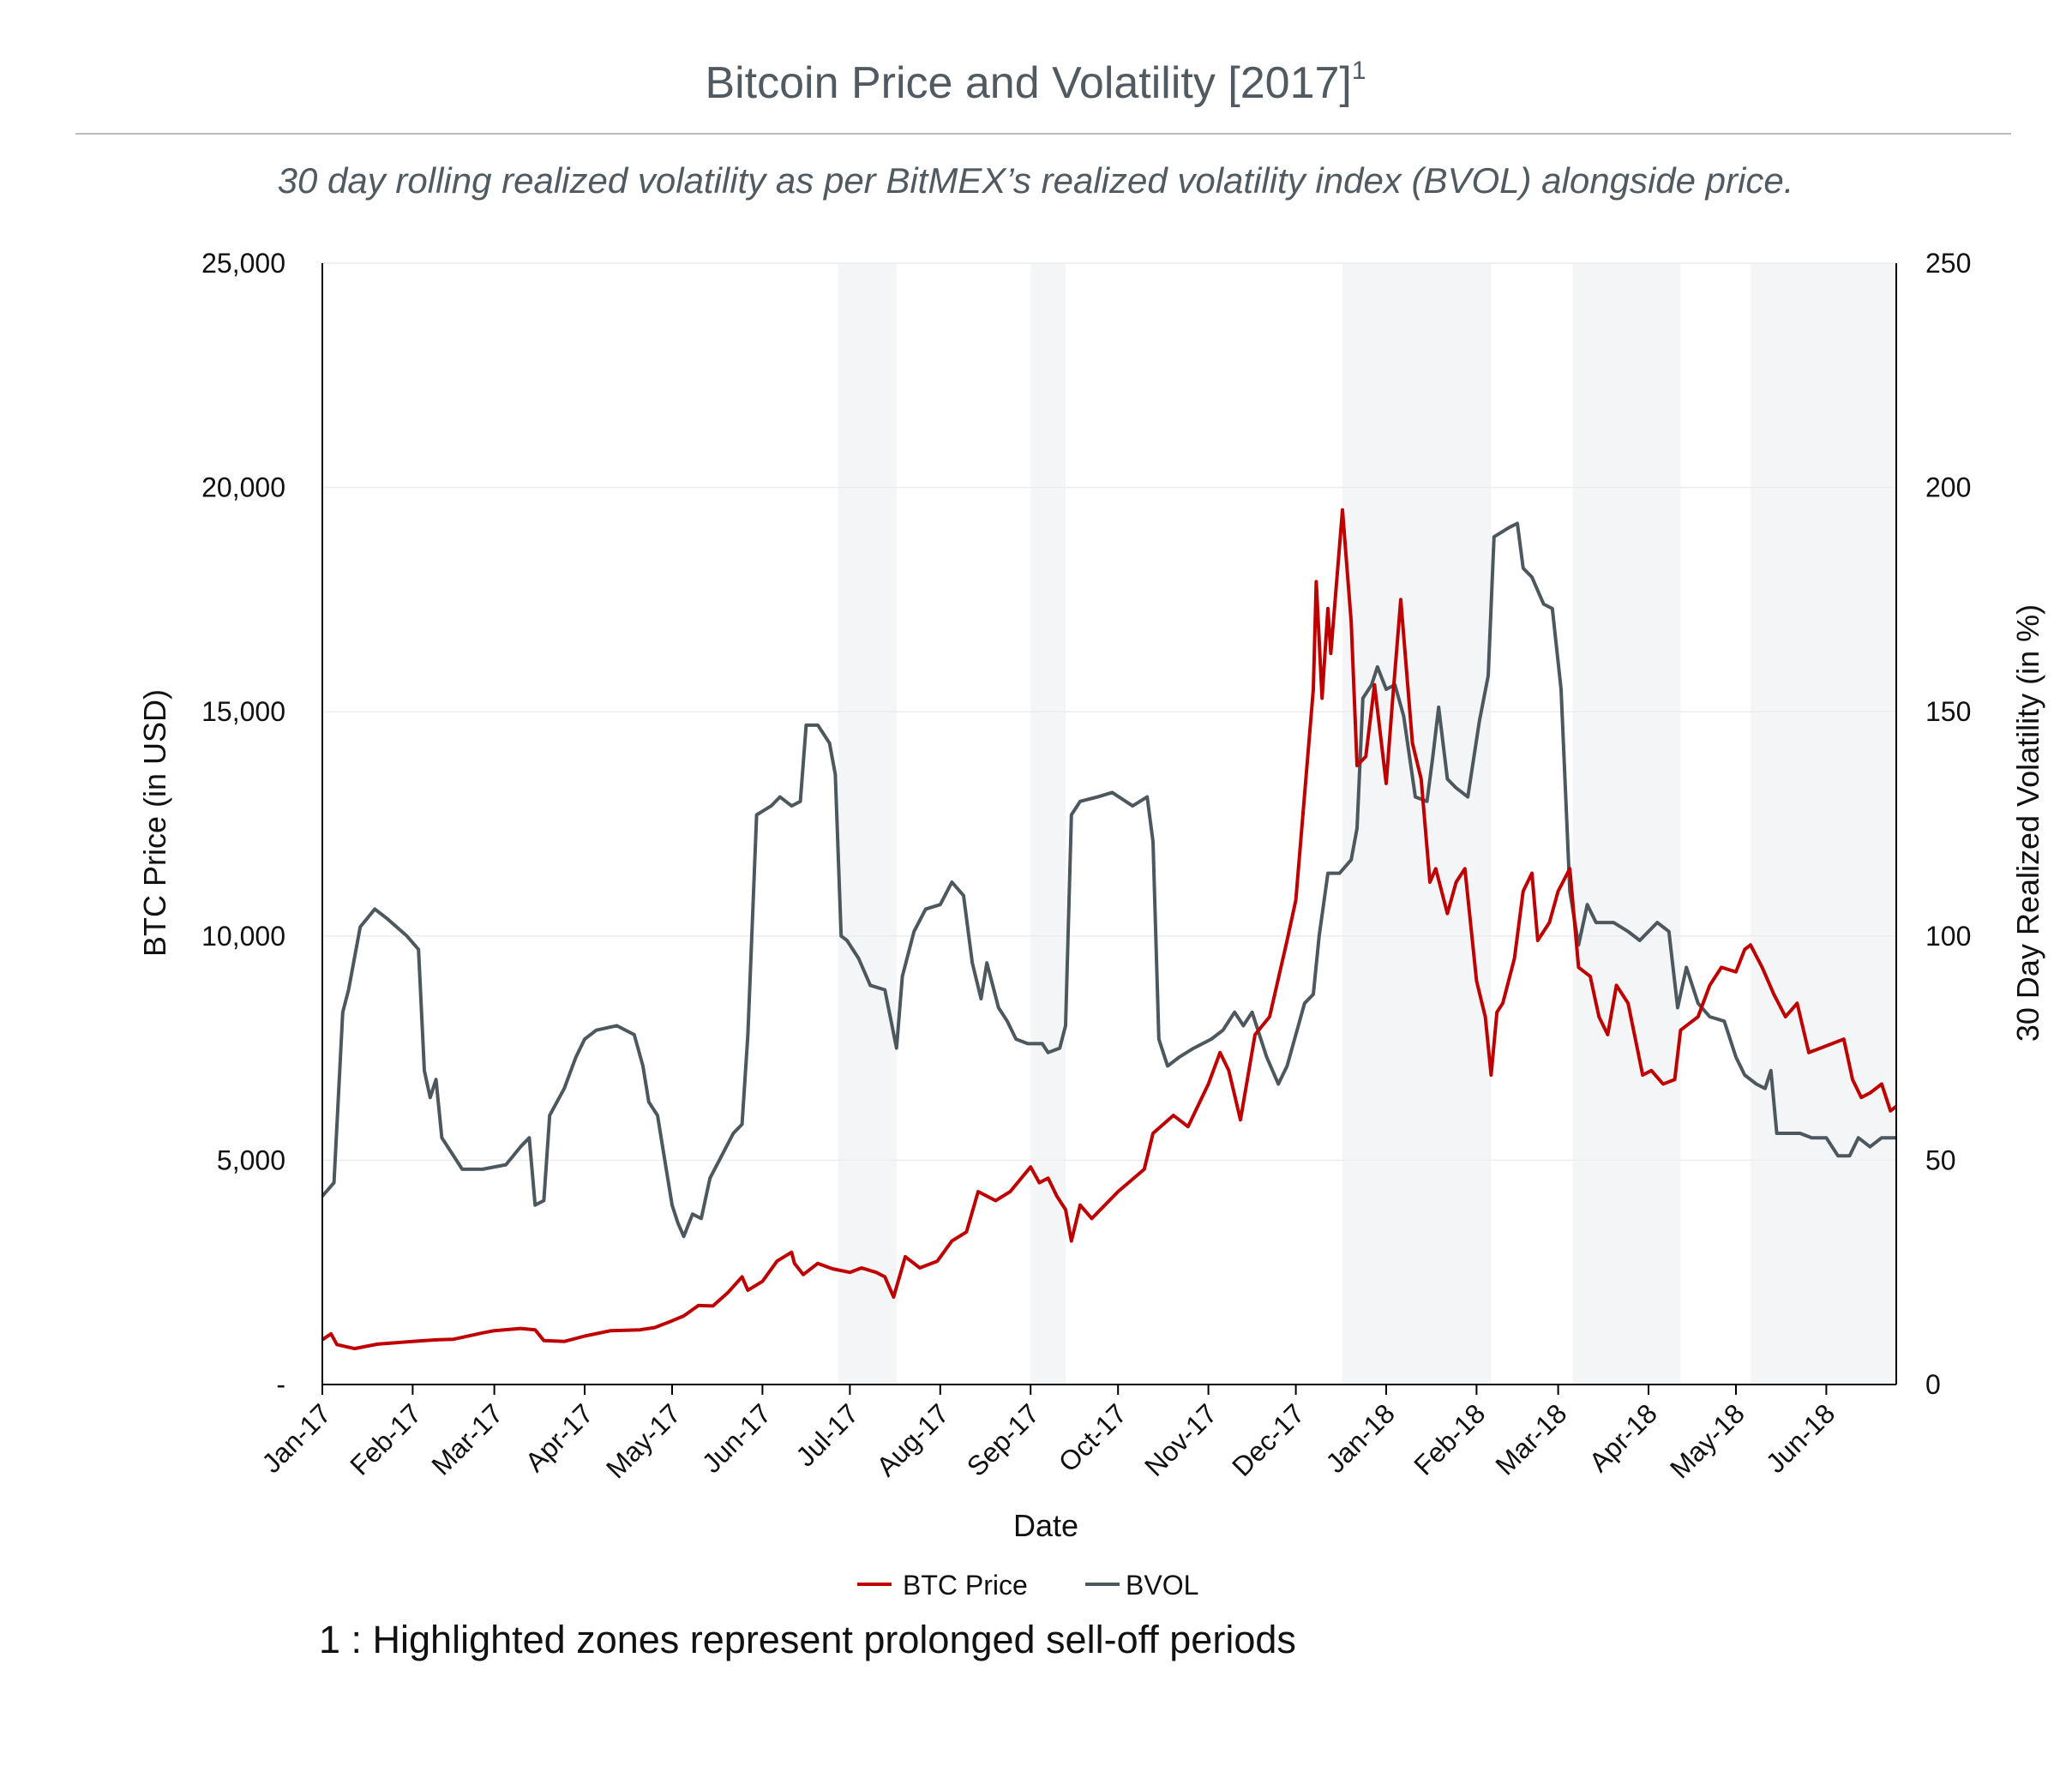 The width and height of the screenshot is (2072, 1784). I want to click on title-superscript: 1, so click(1359, 71).